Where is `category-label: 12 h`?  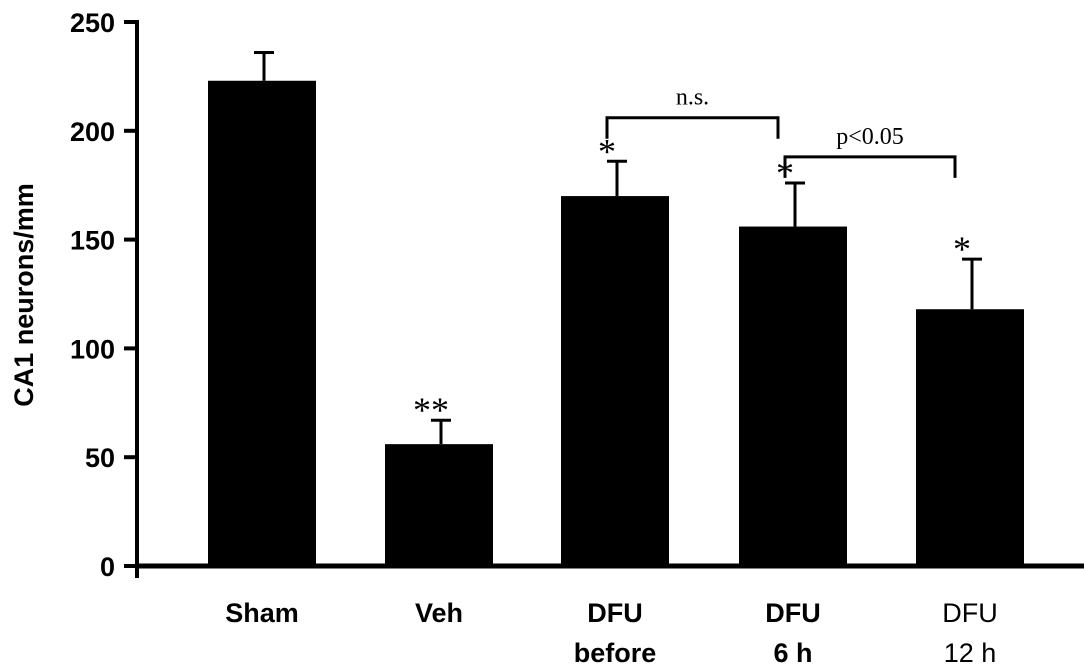 category-label: 12 h is located at coordinates (970, 651).